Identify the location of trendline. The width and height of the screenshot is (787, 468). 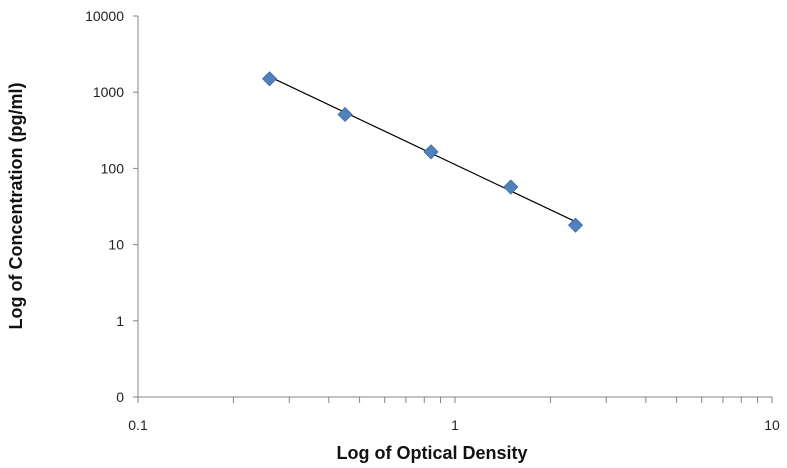
(422, 149).